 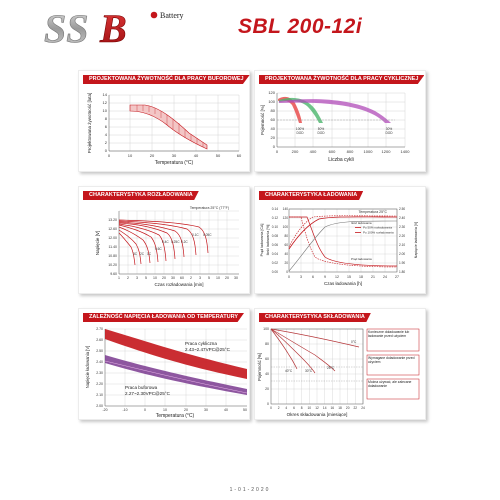 I want to click on svg-text: Praca cykliczna, so click(x=201, y=343).